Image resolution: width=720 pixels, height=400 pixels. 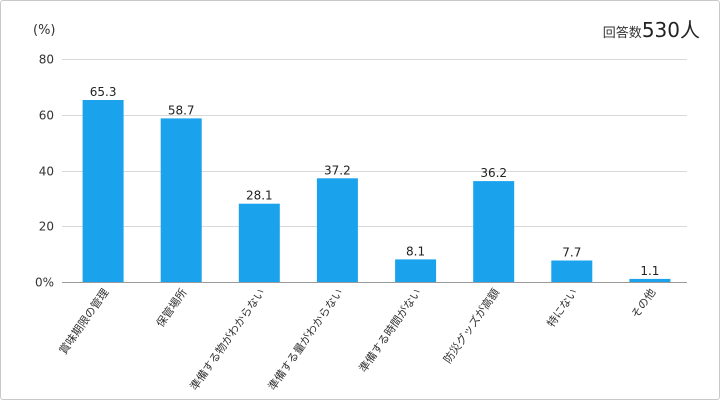 I want to click on y-tick-label: 60, so click(x=46, y=116).